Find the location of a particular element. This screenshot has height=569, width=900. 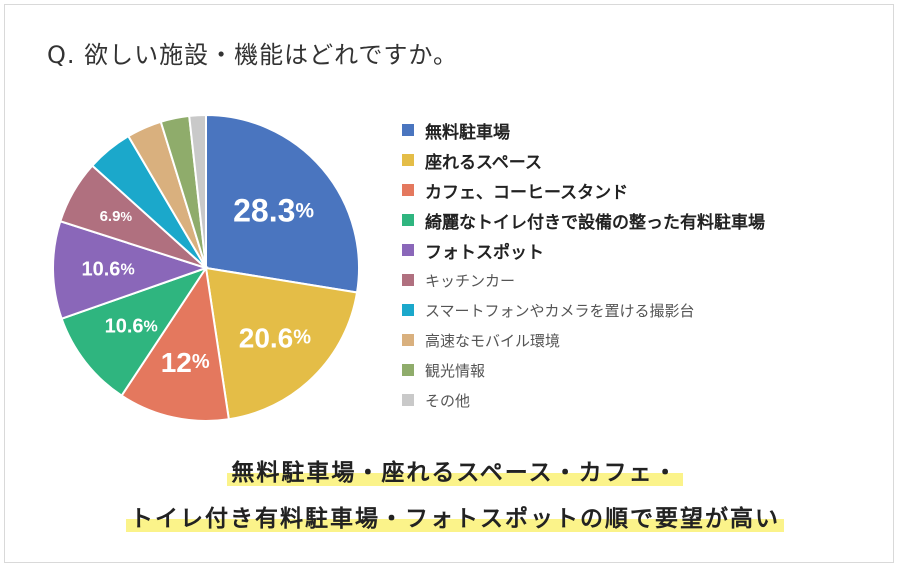

legend-label: フォトスポット is located at coordinates (484, 252).